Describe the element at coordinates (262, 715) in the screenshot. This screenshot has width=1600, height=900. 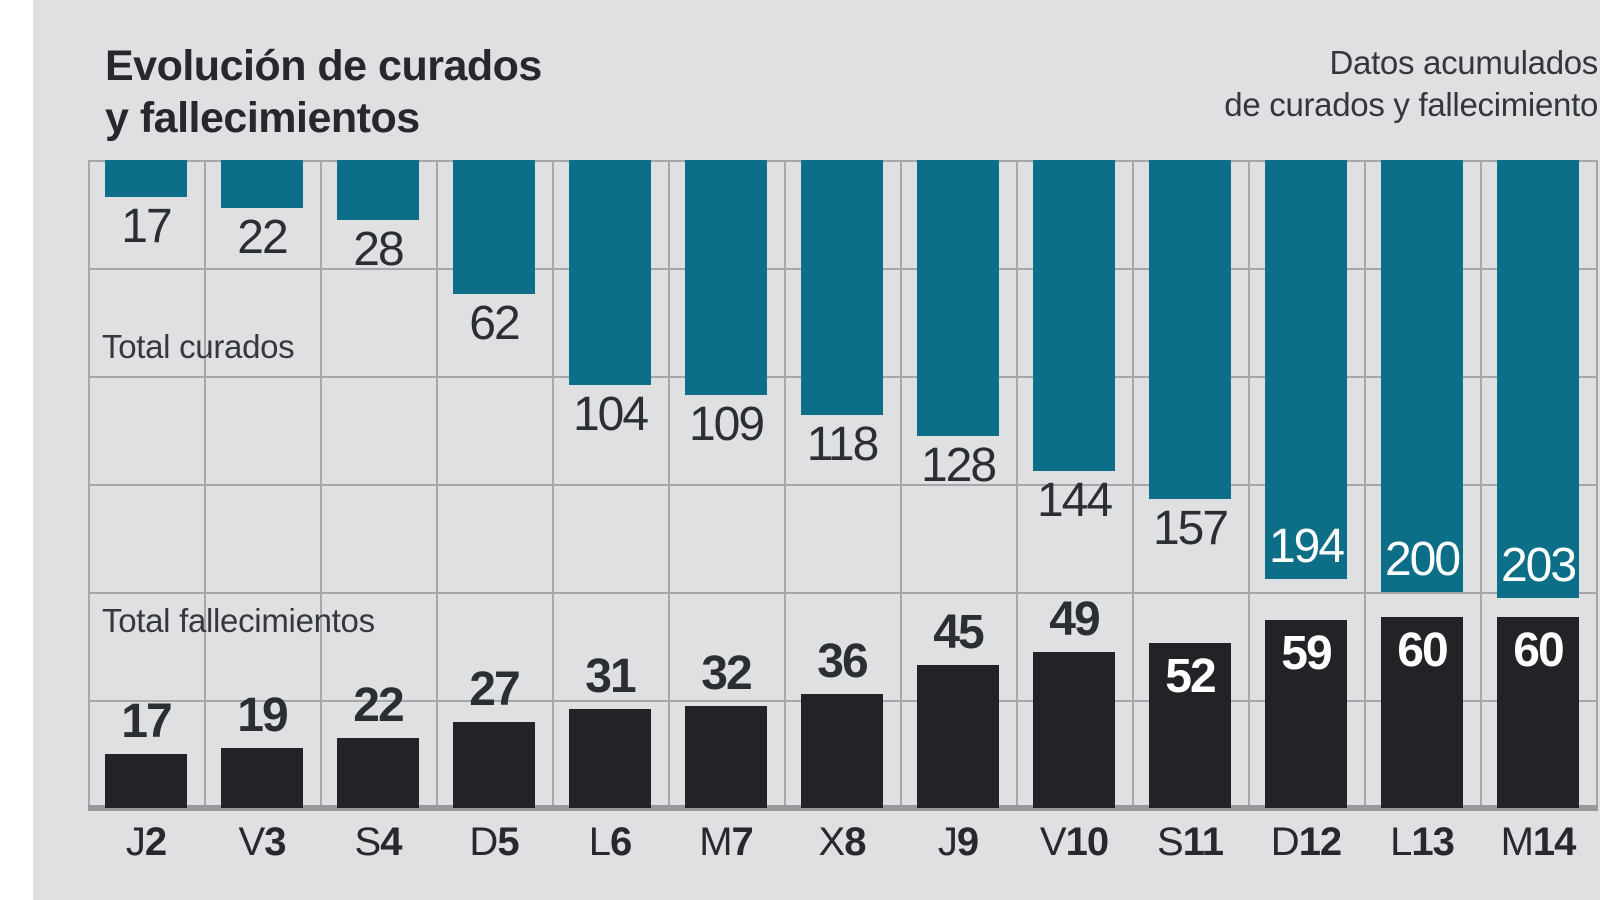
I see `bar-value-label-fallecimientos: 19` at that location.